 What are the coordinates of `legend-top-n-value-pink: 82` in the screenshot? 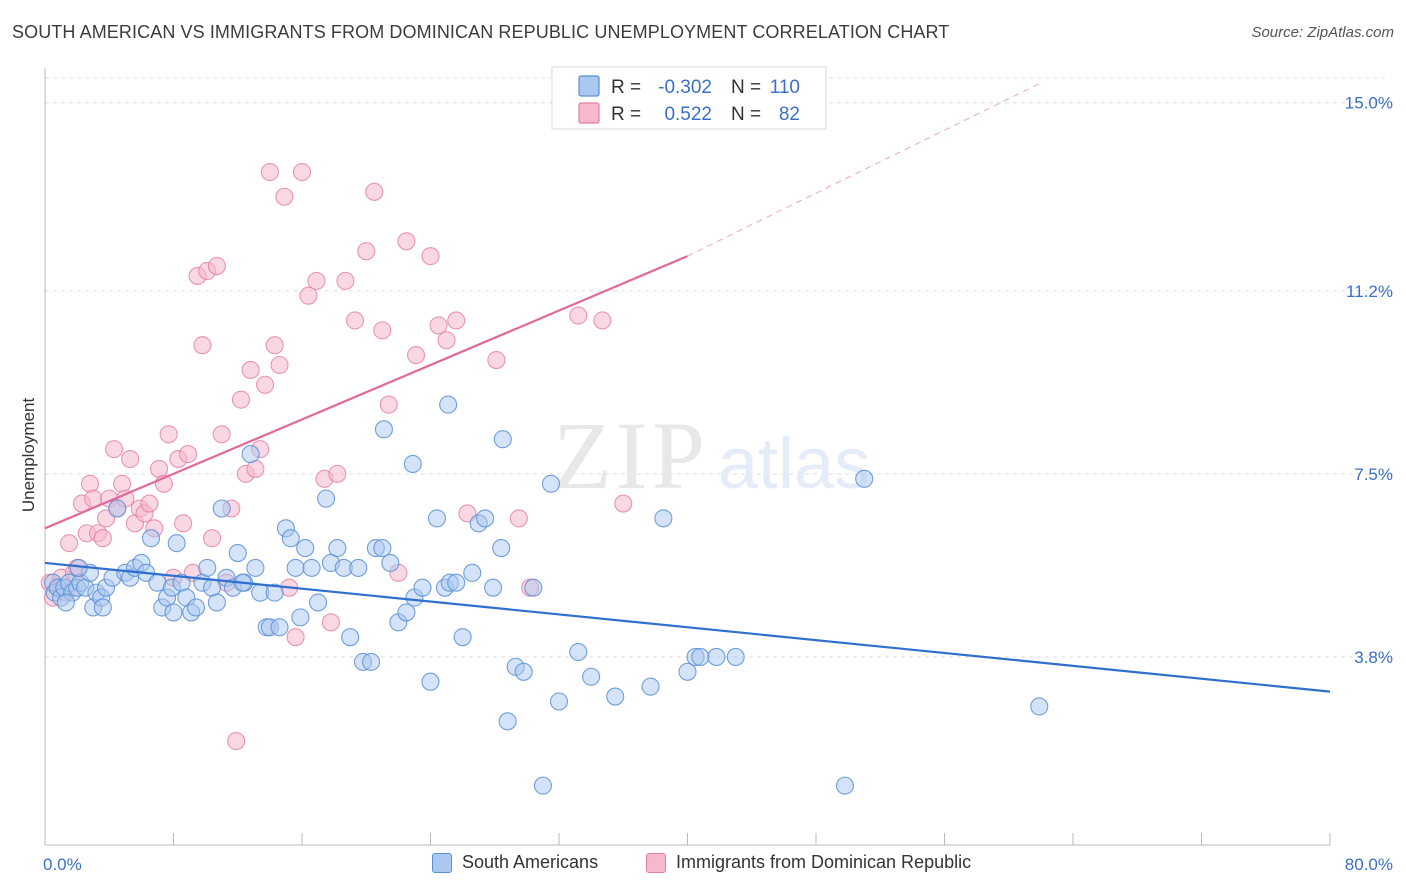 It's located at (789, 114).